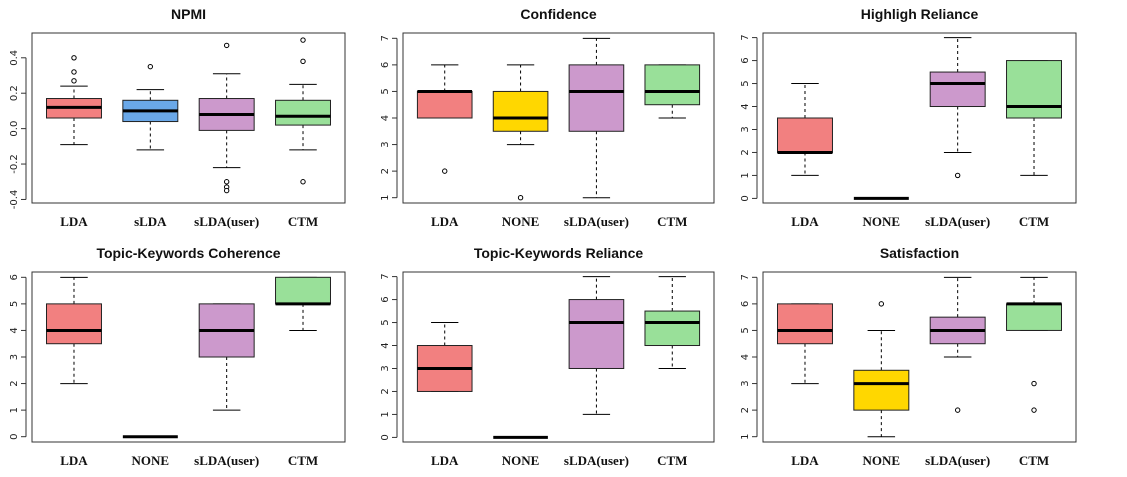 The image size is (1127, 477). I want to click on chart-title: Topic-Keywords Coherence, so click(188, 253).